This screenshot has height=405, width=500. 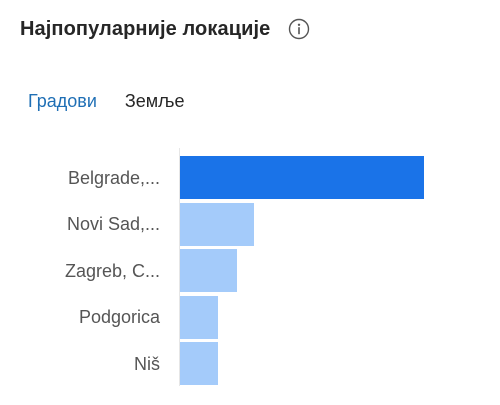 What do you see at coordinates (154, 101) in the screenshot?
I see `tab-countries: Земље` at bounding box center [154, 101].